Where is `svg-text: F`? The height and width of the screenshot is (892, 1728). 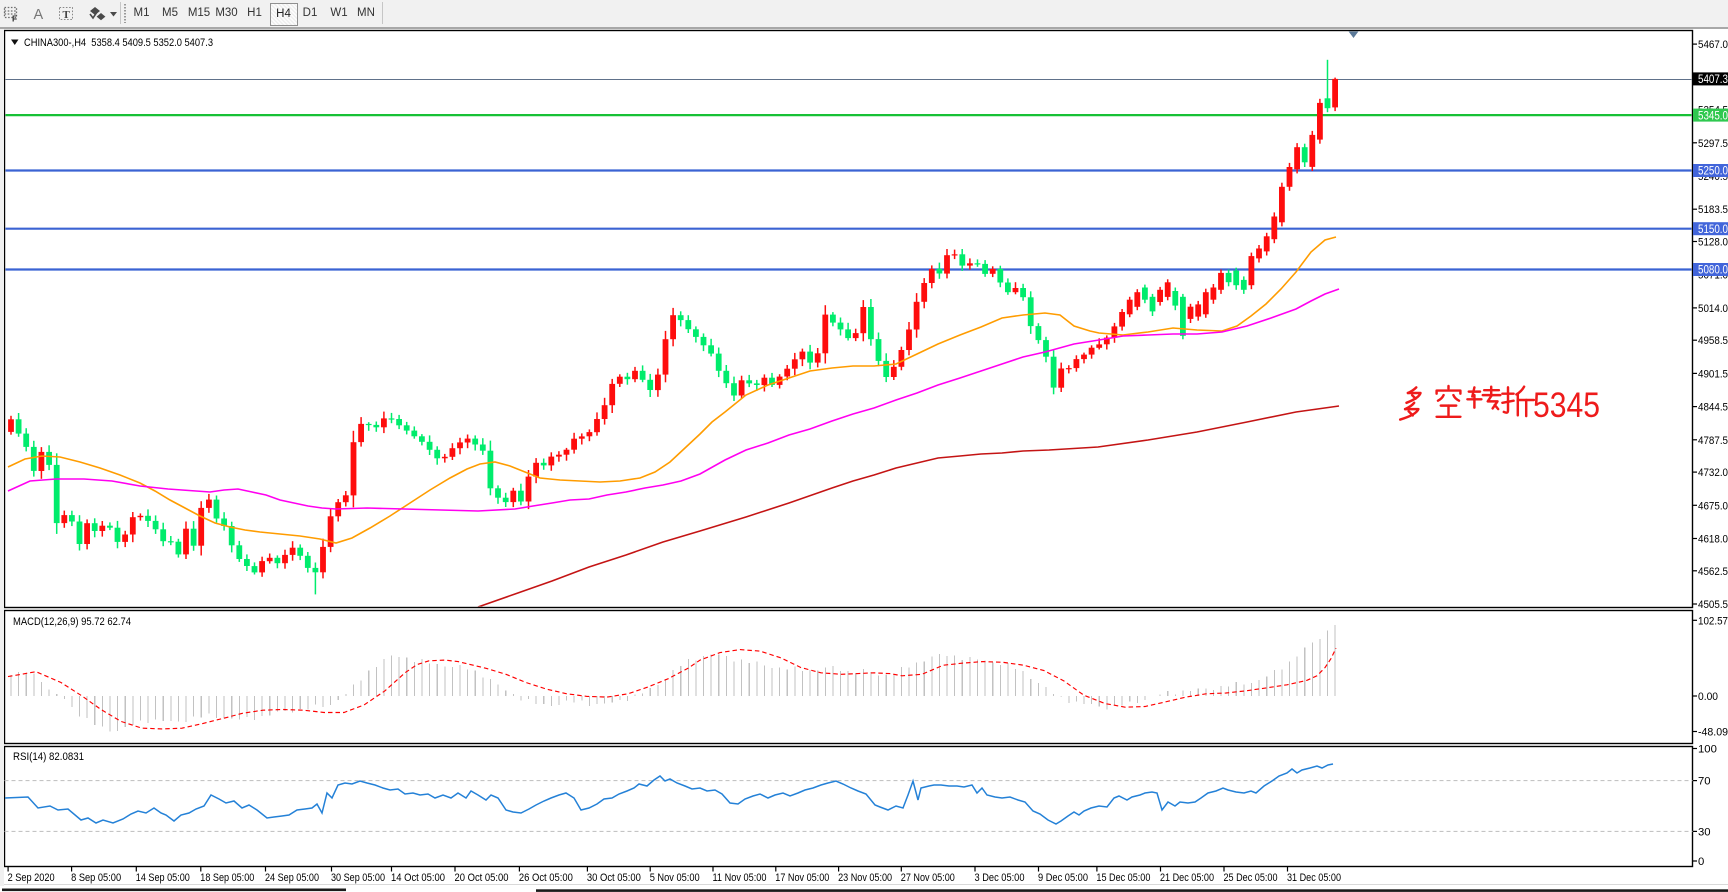 svg-text: F is located at coordinates (14, 19).